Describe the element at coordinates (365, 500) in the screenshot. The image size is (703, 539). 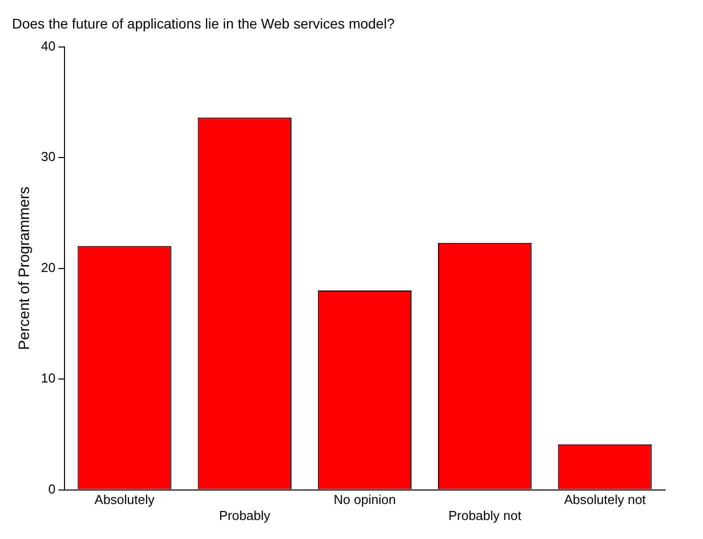
I see `x-tick-label: No opinion` at that location.